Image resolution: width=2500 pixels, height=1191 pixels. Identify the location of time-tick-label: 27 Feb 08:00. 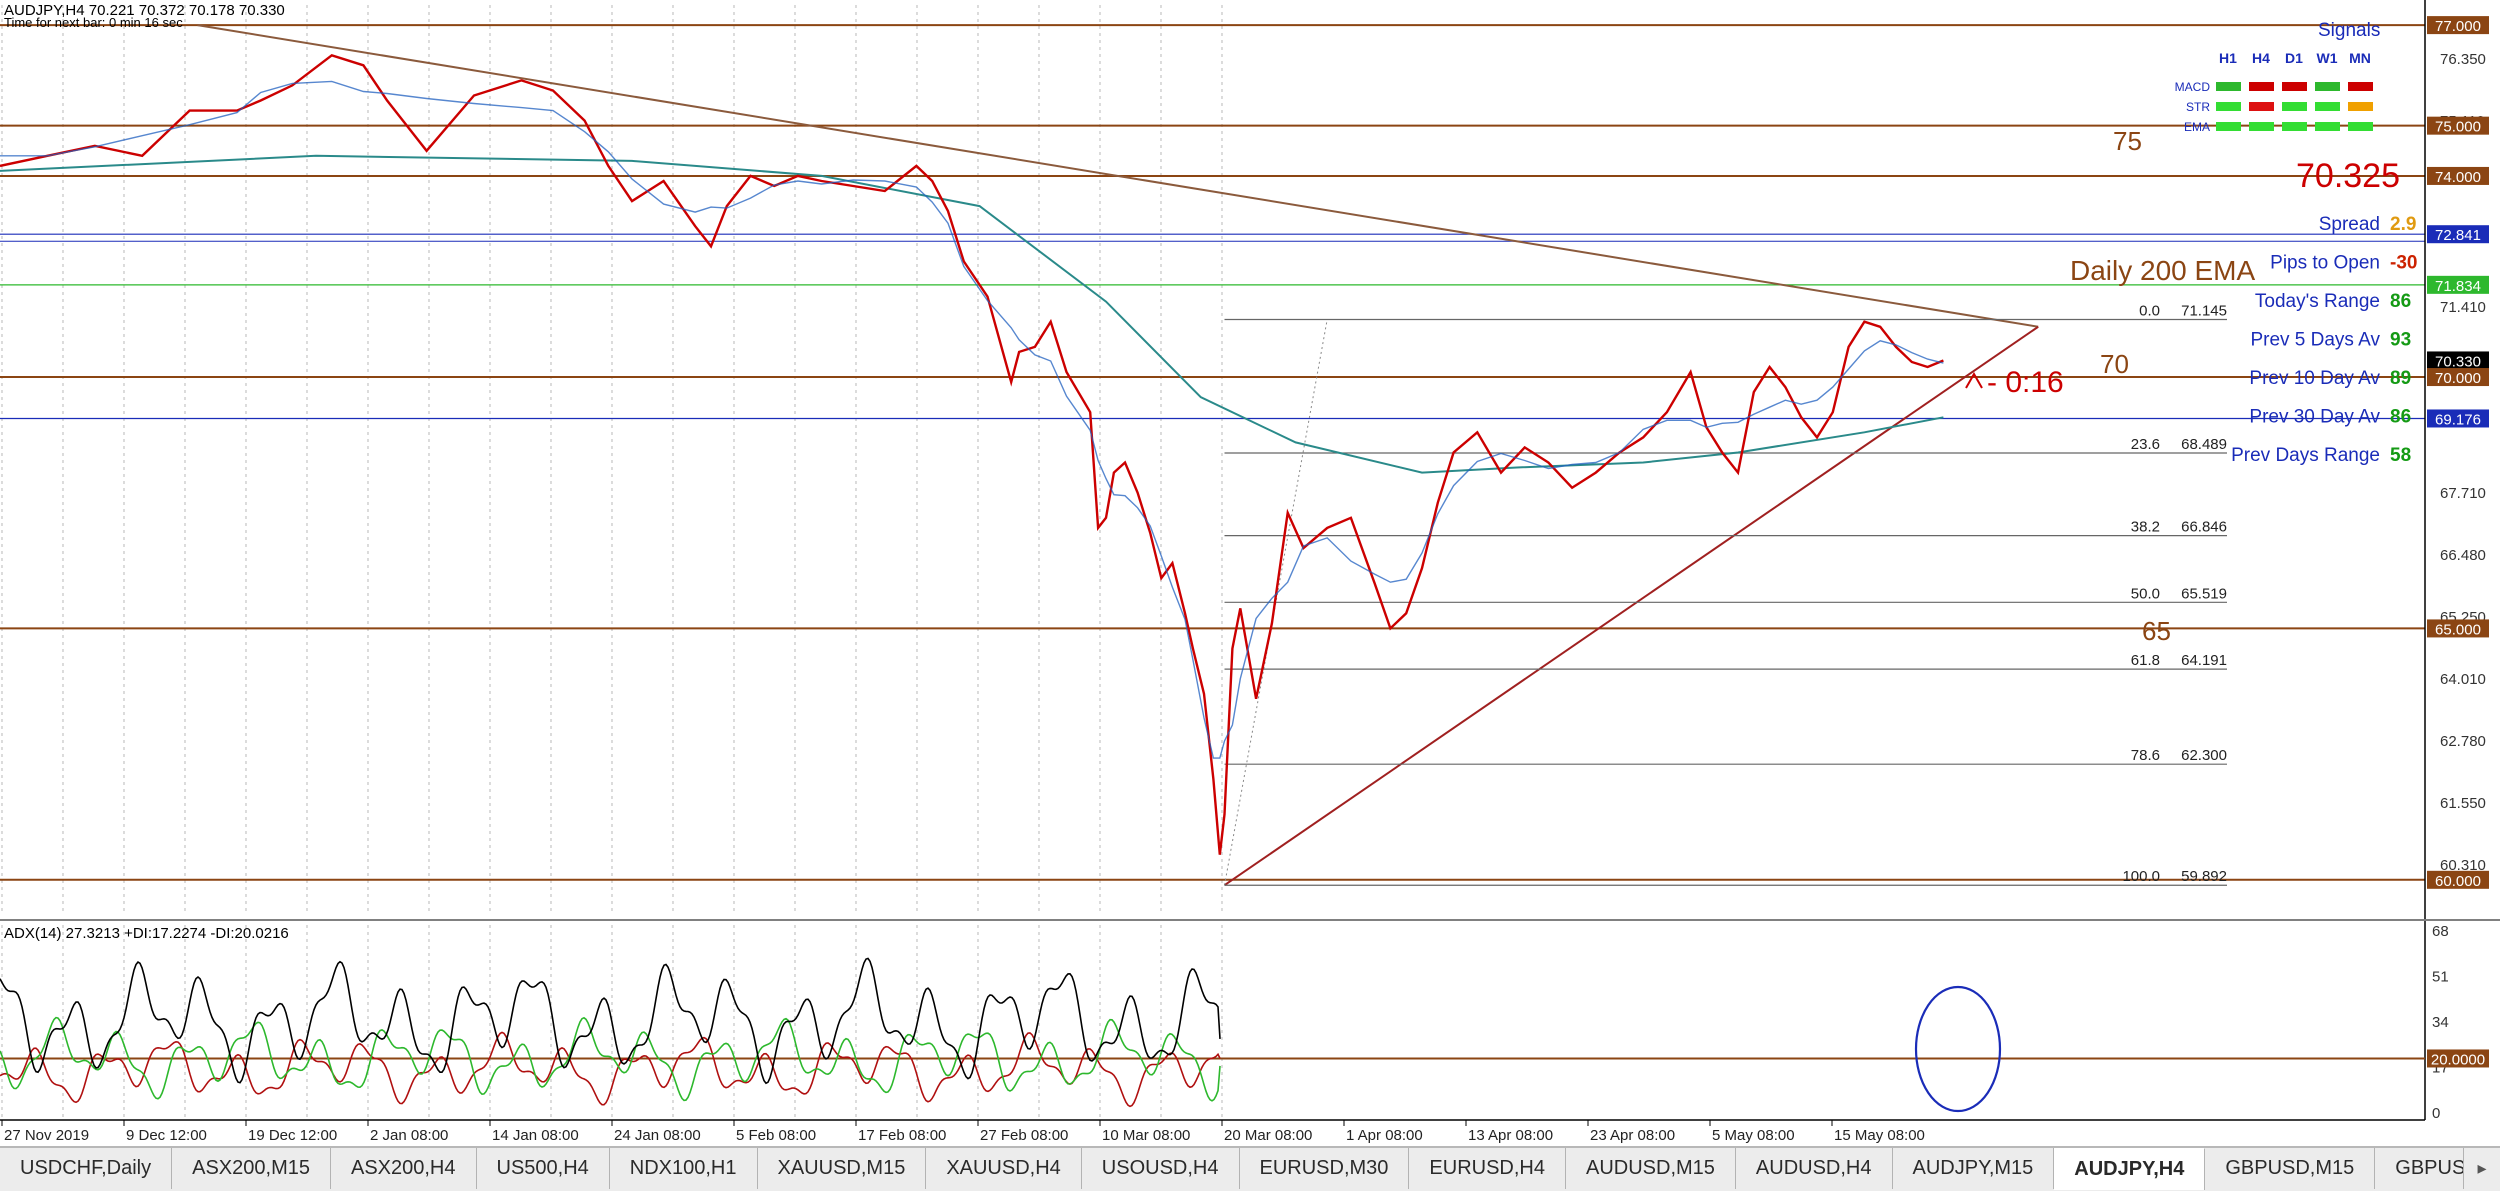
(1024, 1135).